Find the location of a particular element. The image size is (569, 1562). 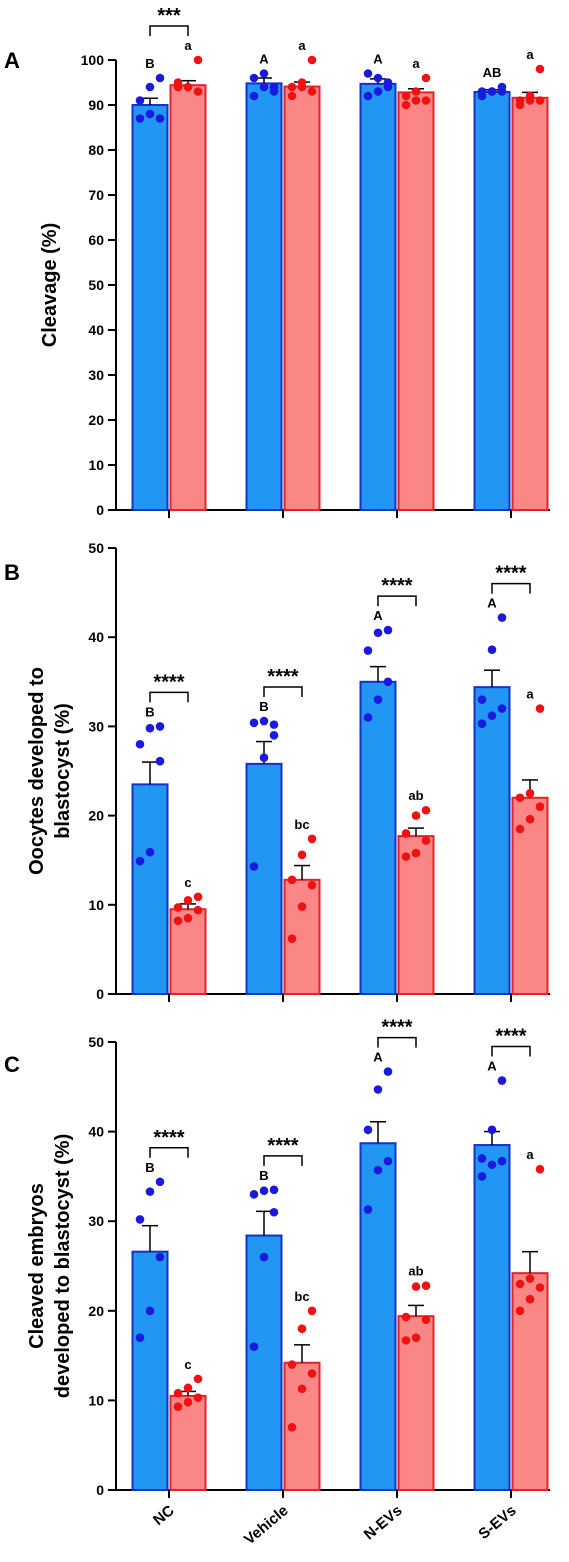

group-letter: AB is located at coordinates (492, 72).